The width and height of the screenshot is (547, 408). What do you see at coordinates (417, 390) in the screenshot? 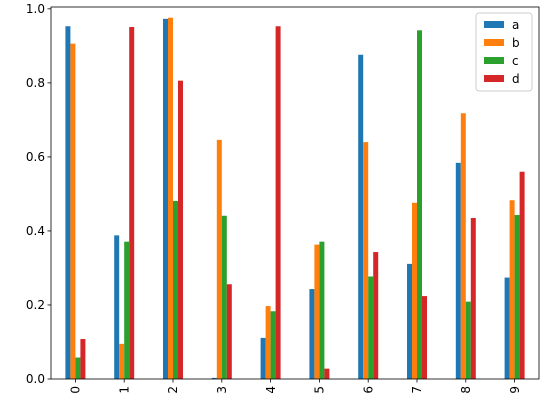
I see `x-tick-label: 7` at bounding box center [417, 390].